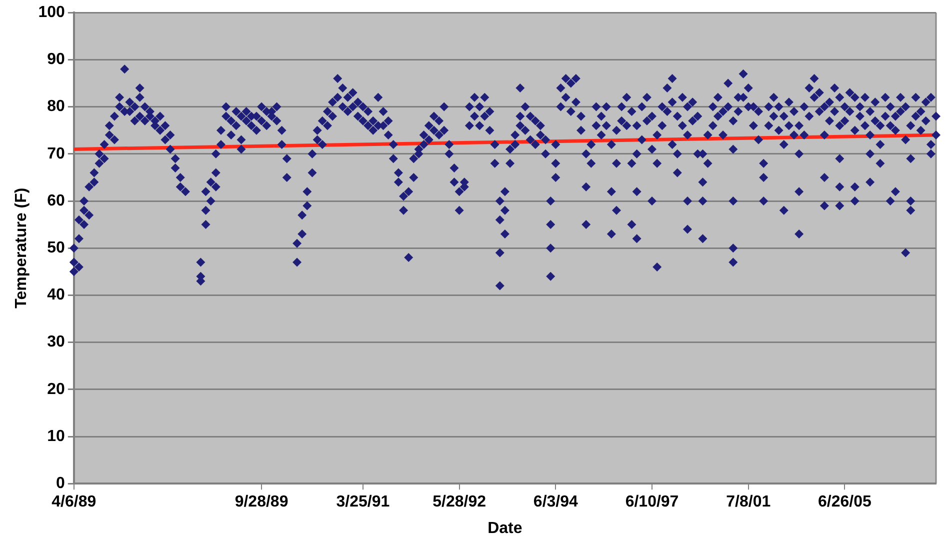 The height and width of the screenshot is (546, 950). I want to click on y-tick-label: 80, so click(56, 107).